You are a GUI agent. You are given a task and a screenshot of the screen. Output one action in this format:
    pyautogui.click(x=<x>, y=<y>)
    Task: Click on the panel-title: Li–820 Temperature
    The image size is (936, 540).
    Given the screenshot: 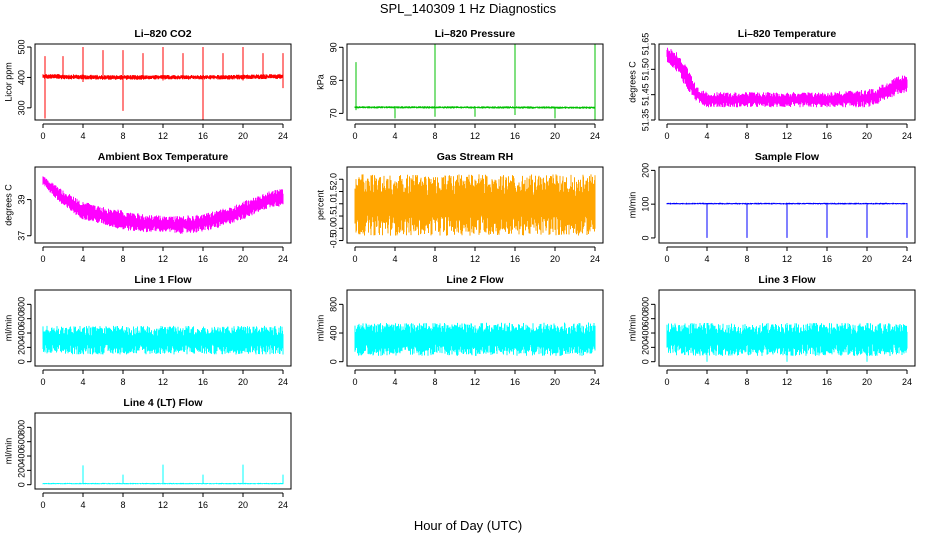 What is the action you would take?
    pyautogui.click(x=787, y=34)
    